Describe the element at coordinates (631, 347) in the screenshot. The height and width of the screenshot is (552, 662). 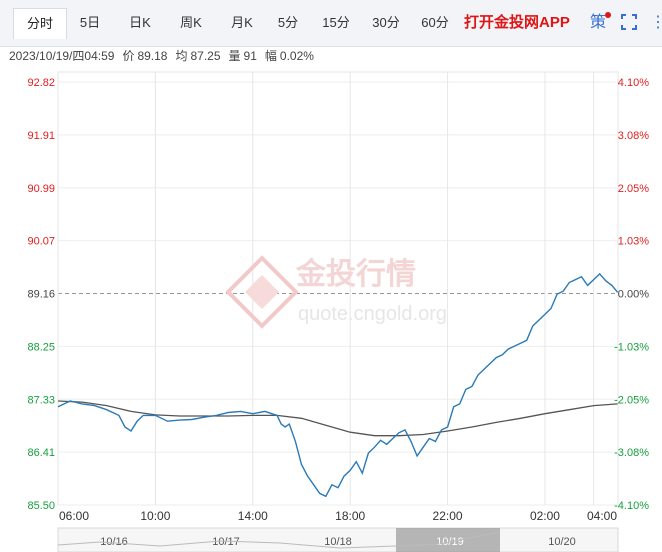
I see `y-right-tick-label: -1.03%` at that location.